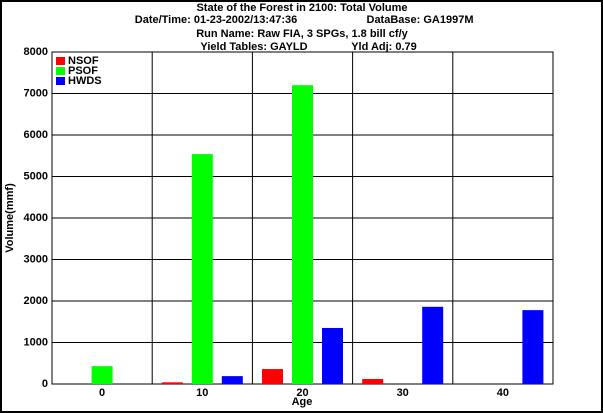  I want to click on legend-label: PSOF, so click(83, 71).